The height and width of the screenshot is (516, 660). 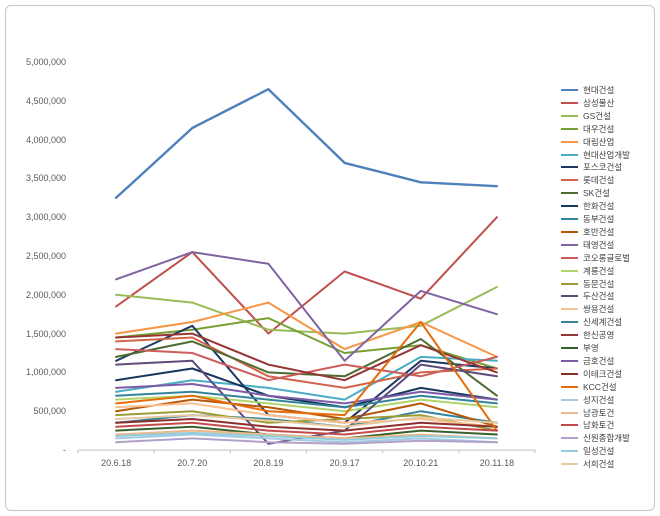 I want to click on legend-label: 신세계건설, so click(x=603, y=322).